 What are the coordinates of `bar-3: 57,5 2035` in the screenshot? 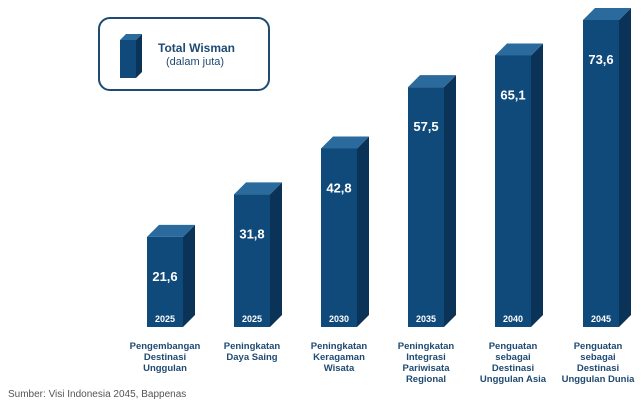 It's located at (432, 201).